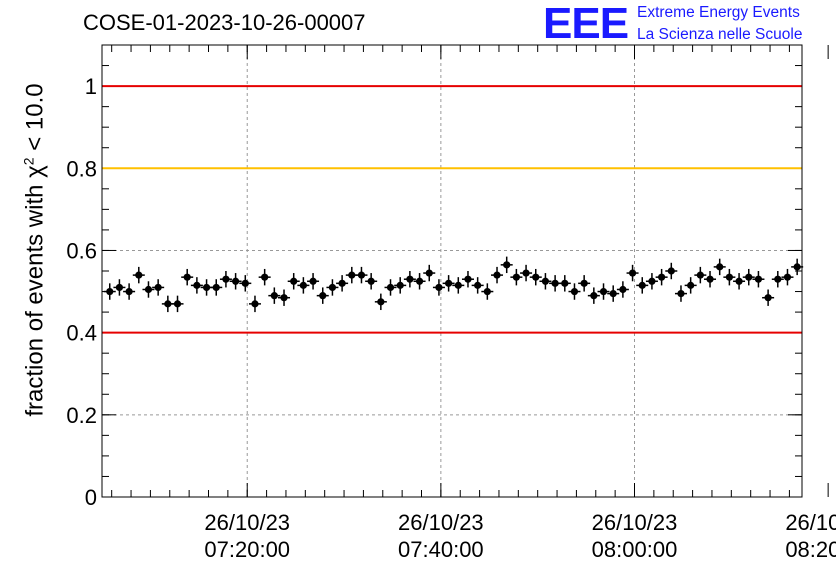 The image size is (836, 572). Describe the element at coordinates (35, 171) in the screenshot. I see `y-axis-label-chi: χ` at that location.